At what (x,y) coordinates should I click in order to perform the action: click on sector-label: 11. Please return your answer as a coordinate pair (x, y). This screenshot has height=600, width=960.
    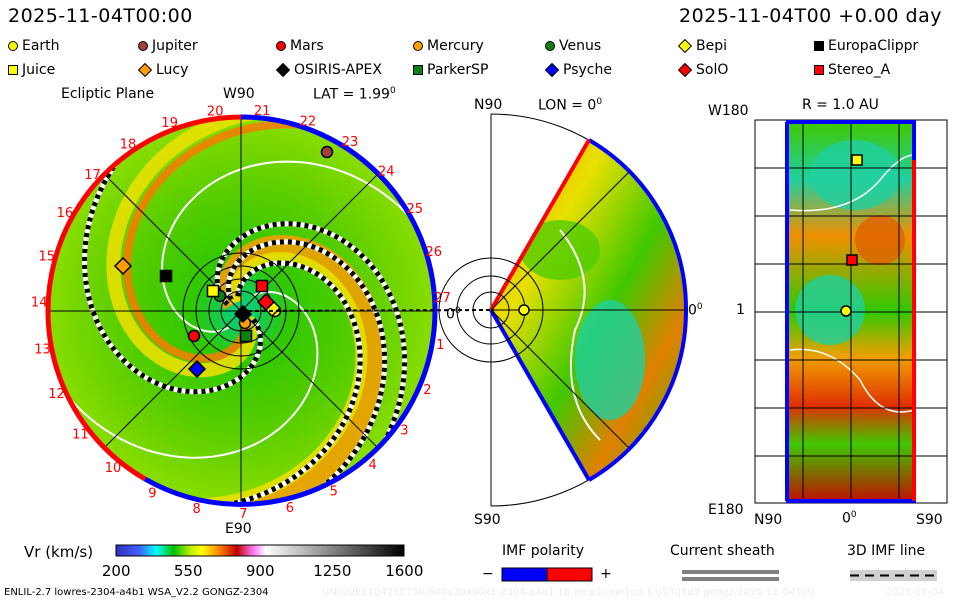
    Looking at the image, I should click on (80, 435).